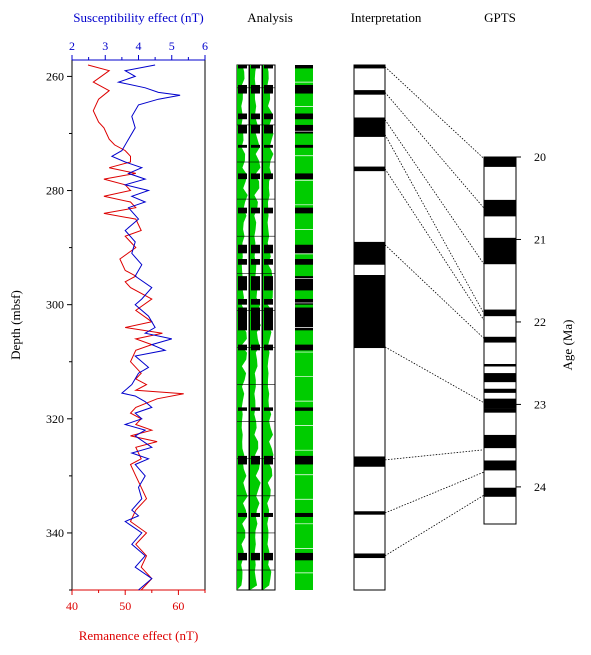 Image resolution: width=591 pixels, height=655 pixels. Describe the element at coordinates (531, 322) in the screenshot. I see `age-axis-ticks: 20 21 22 23 24` at that location.